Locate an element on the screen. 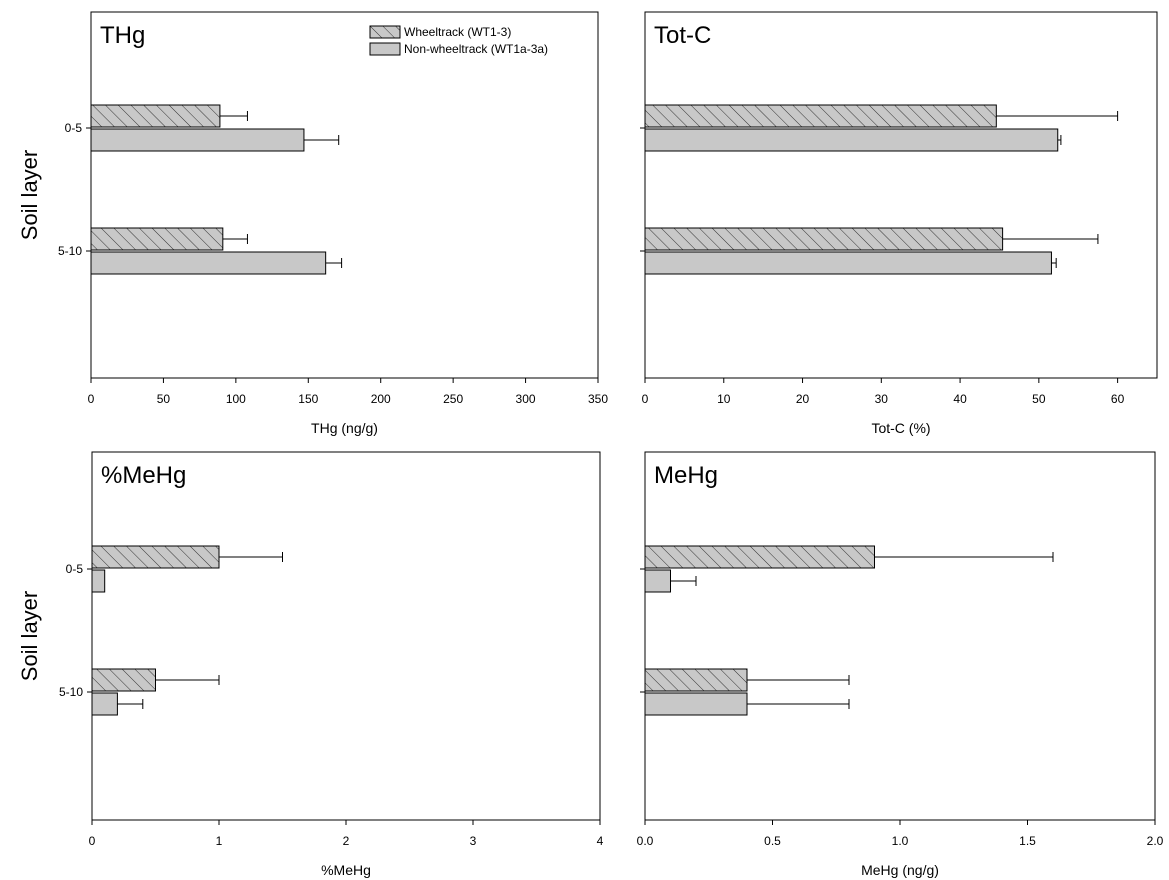  x-tick-label: 150 is located at coordinates (308, 399).